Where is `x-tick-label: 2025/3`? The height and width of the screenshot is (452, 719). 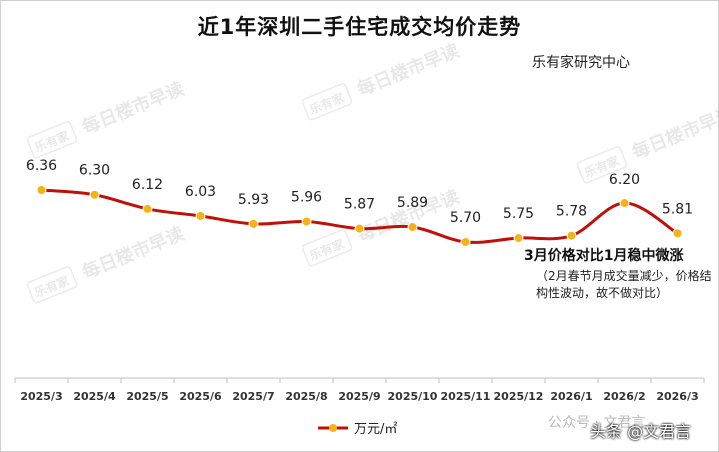
x-tick-label: 2025/3 is located at coordinates (41, 396).